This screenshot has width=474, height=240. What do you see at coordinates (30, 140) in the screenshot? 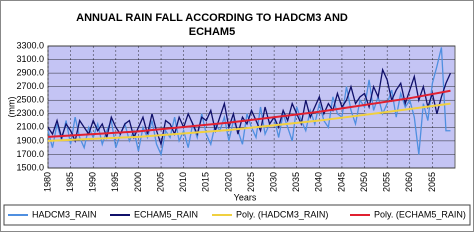
I see `y-tick-label: 1900.0` at bounding box center [30, 140].